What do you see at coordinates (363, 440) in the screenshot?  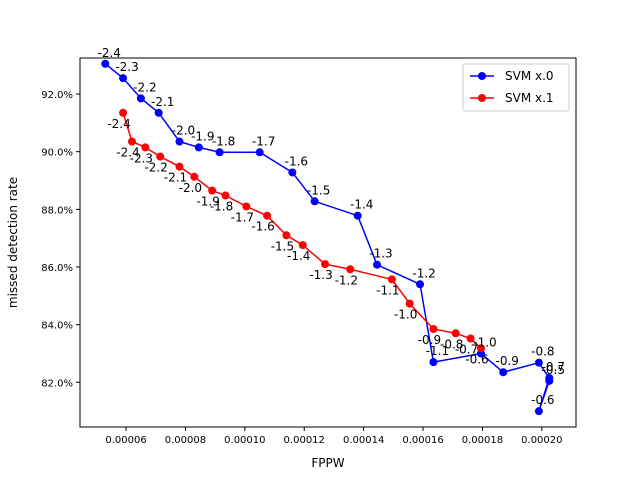 I see `x-tick-label: 0.00014` at bounding box center [363, 440].